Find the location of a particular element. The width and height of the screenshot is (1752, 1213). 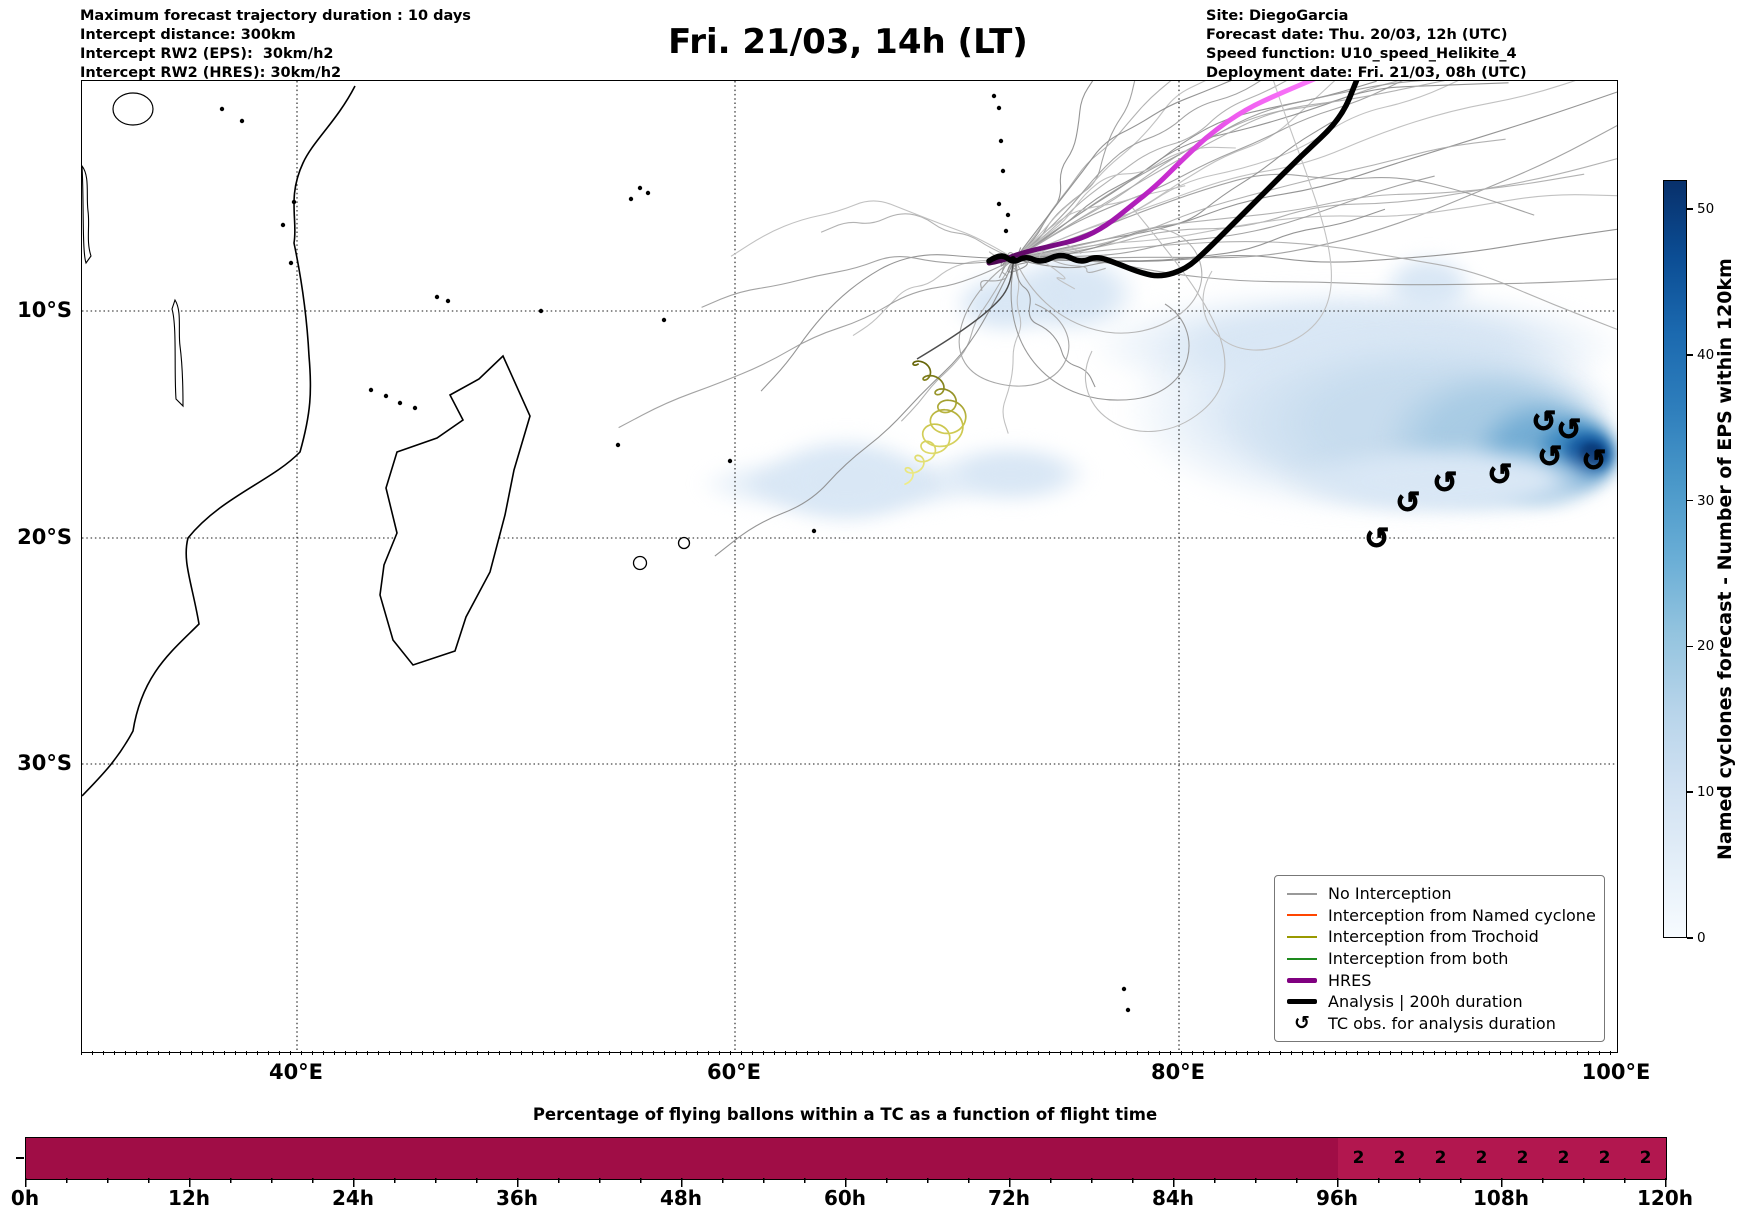

map-y-tick-label: 20°S is located at coordinates (44, 537).